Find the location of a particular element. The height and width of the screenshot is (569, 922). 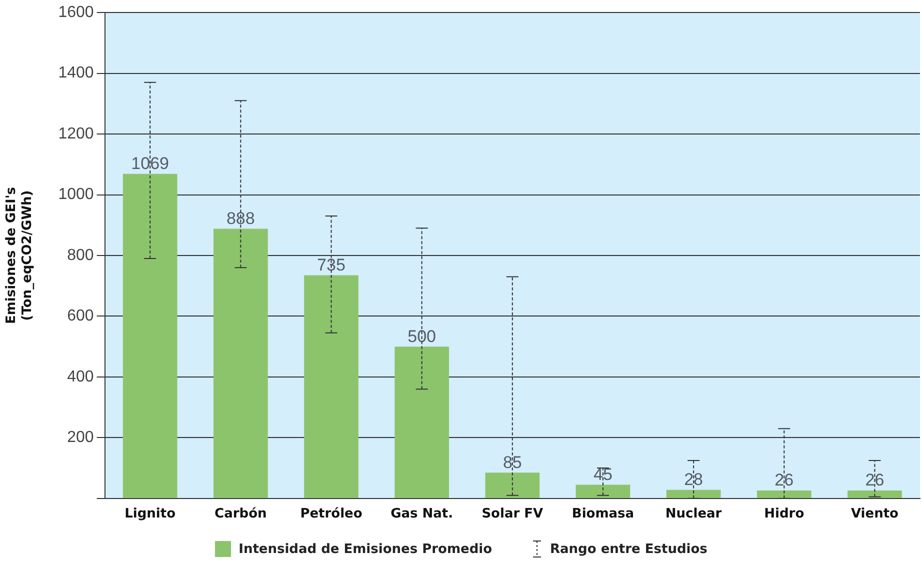

y-tick-label: 400 is located at coordinates (80, 377).